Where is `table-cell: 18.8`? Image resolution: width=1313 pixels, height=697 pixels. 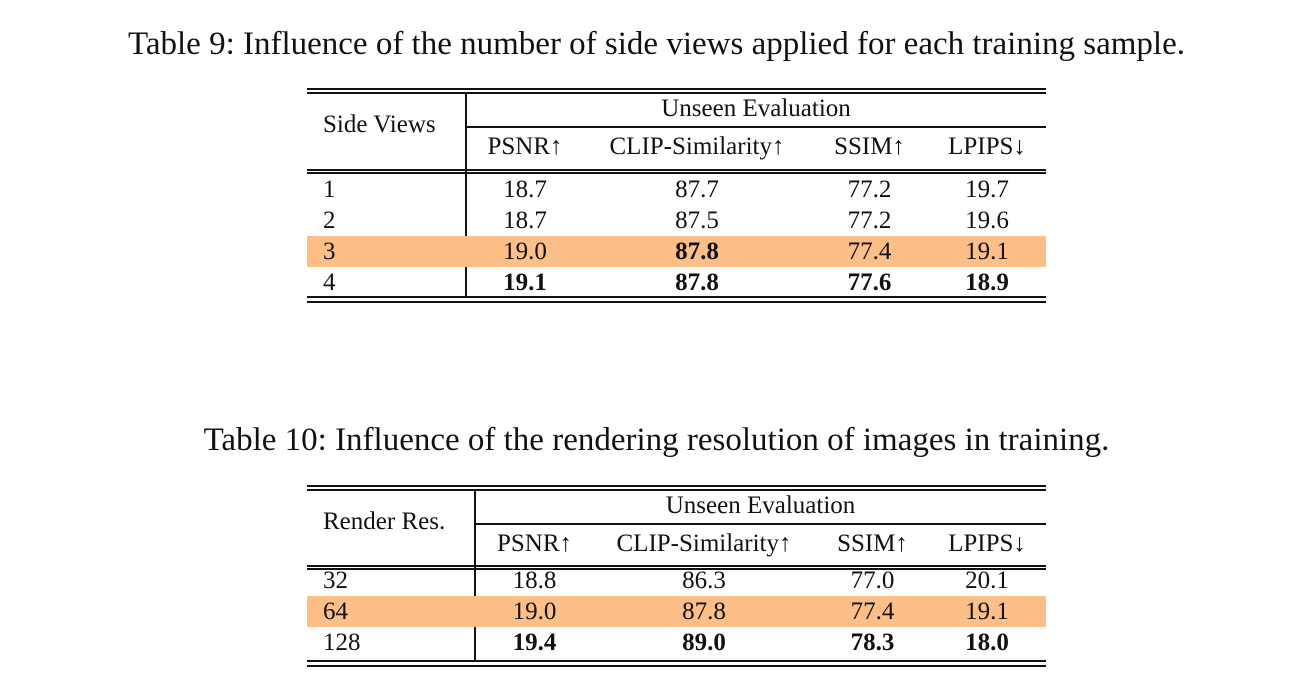 table-cell: 18.8 is located at coordinates (534, 580).